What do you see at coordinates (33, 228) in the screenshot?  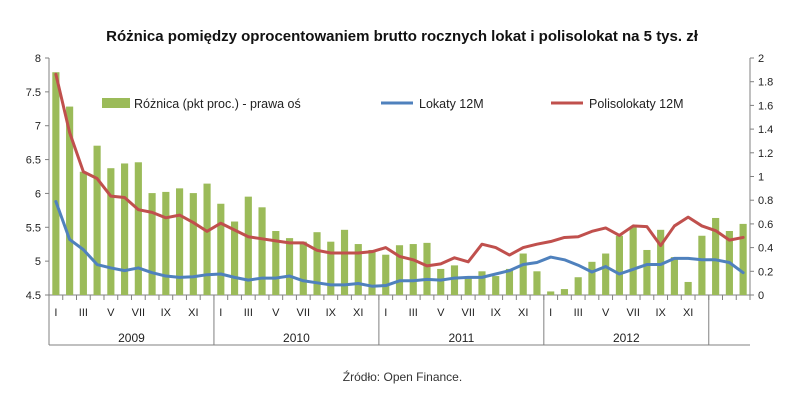 I see `y-left-tick-label: 5.5` at bounding box center [33, 228].